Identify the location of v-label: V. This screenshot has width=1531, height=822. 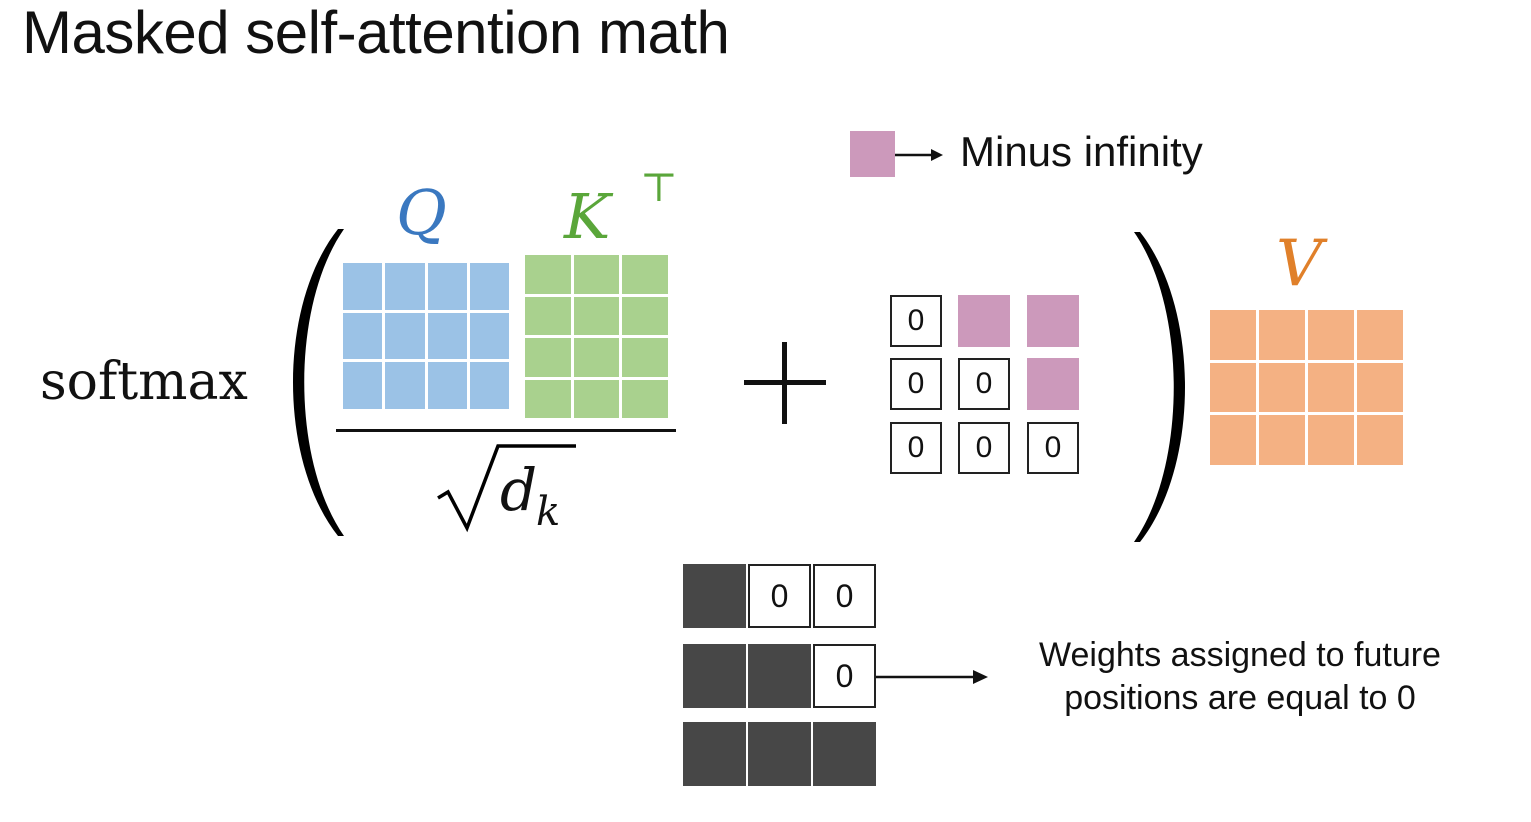
(1299, 264).